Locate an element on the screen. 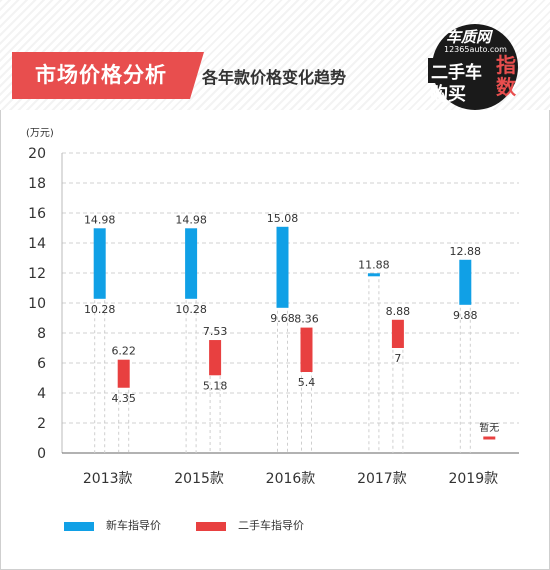 Image resolution: width=550 pixels, height=570 pixels. x-tick-label: 2016款 is located at coordinates (291, 479).